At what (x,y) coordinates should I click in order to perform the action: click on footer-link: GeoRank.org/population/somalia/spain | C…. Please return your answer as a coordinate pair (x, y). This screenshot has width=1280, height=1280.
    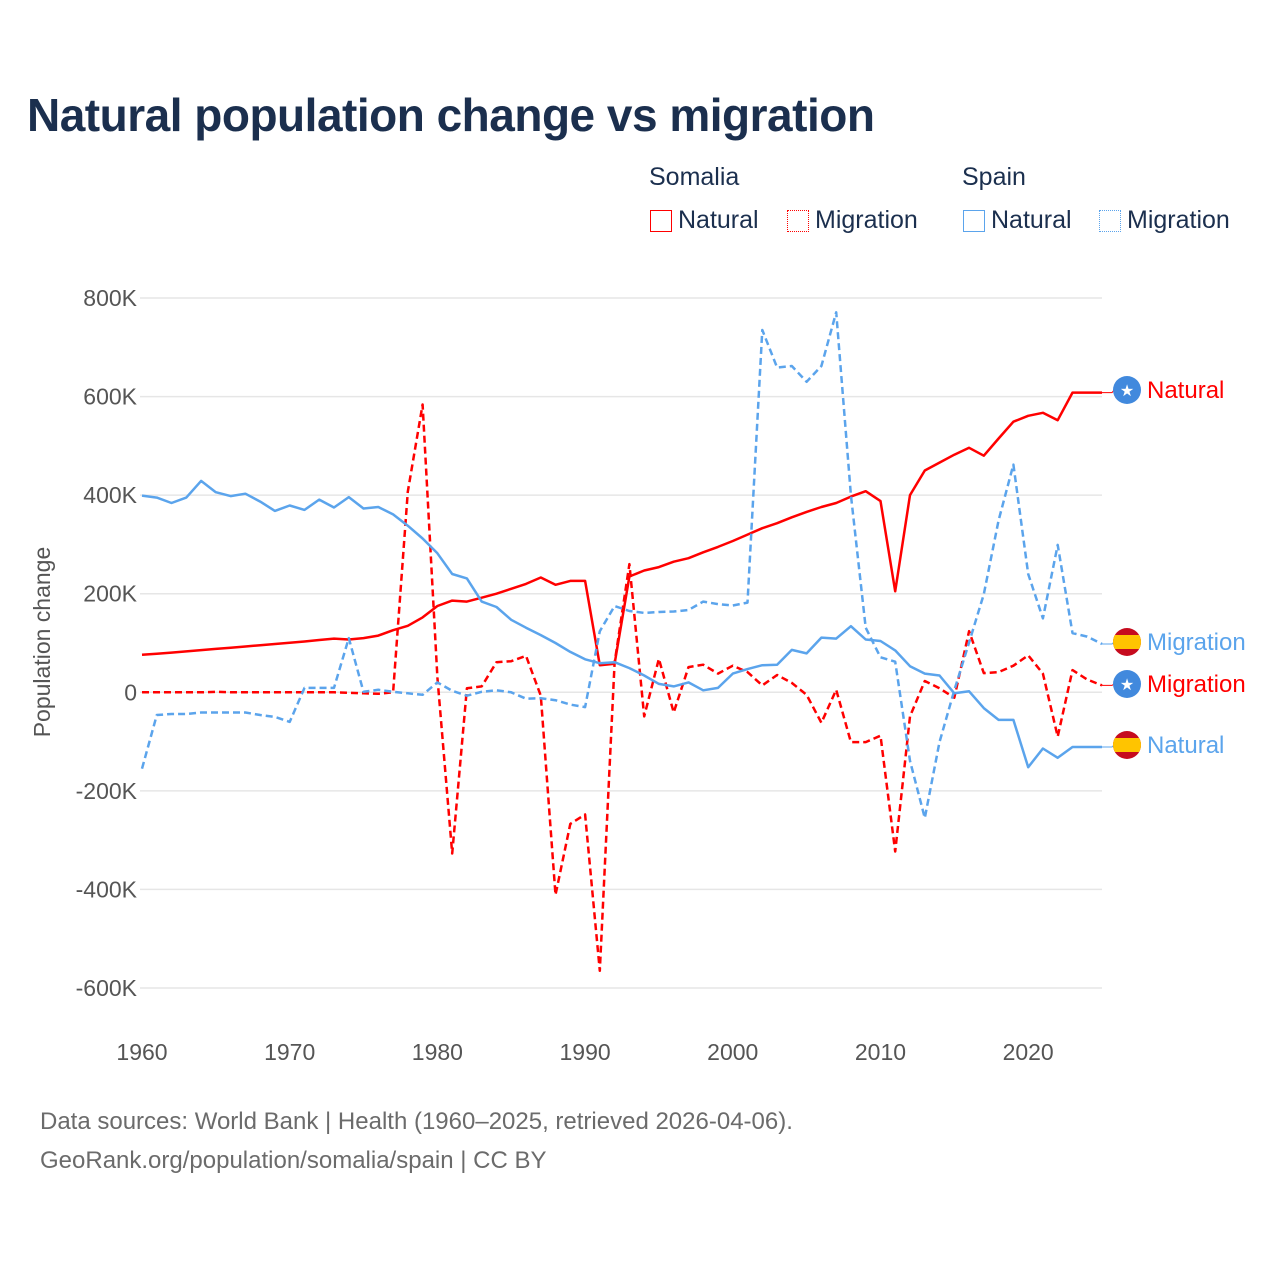
    Looking at the image, I should click on (293, 1160).